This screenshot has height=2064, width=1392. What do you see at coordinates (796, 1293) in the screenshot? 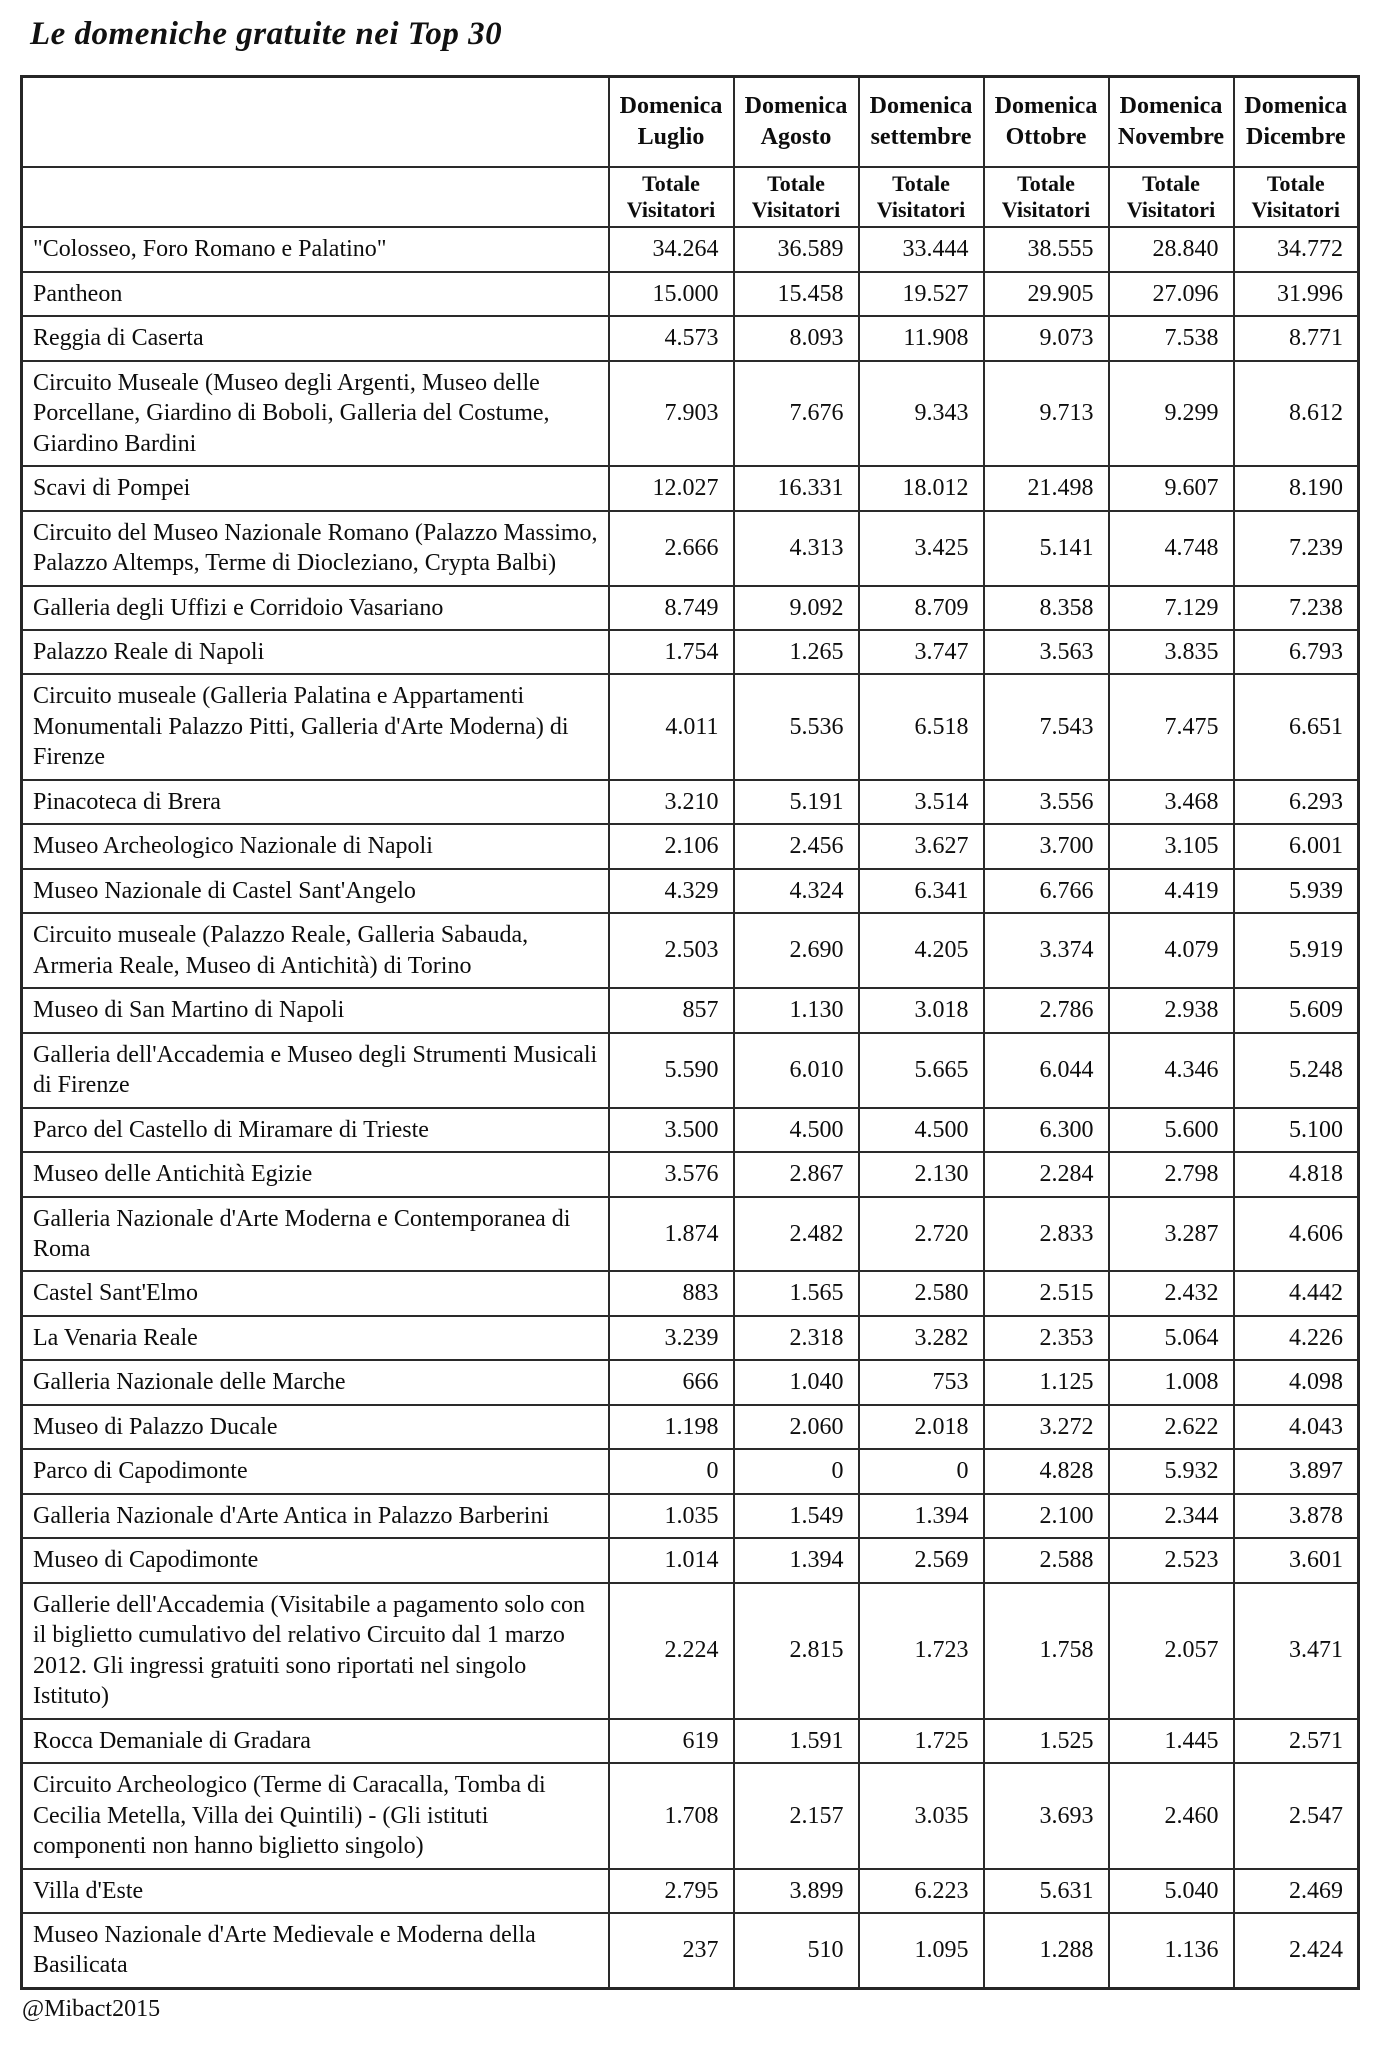
I see `value-agosto: 1.565` at bounding box center [796, 1293].